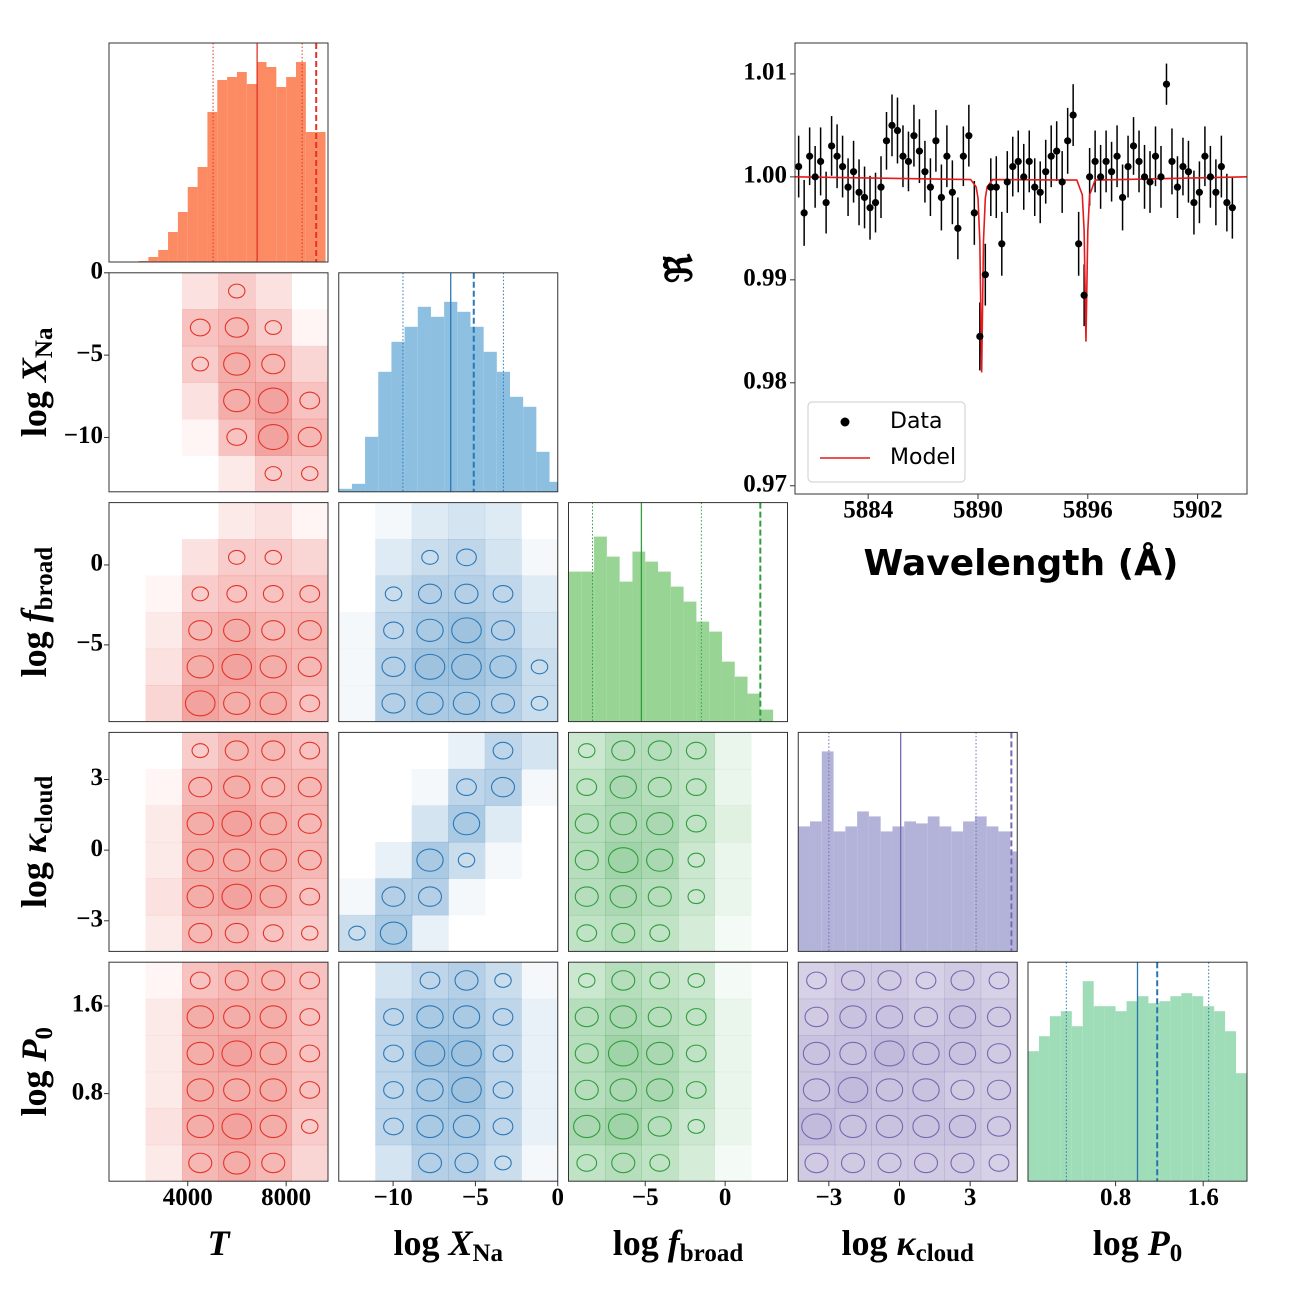 This screenshot has width=1291, height=1291. I want to click on y-axis-label: log XNa, so click(35, 382).